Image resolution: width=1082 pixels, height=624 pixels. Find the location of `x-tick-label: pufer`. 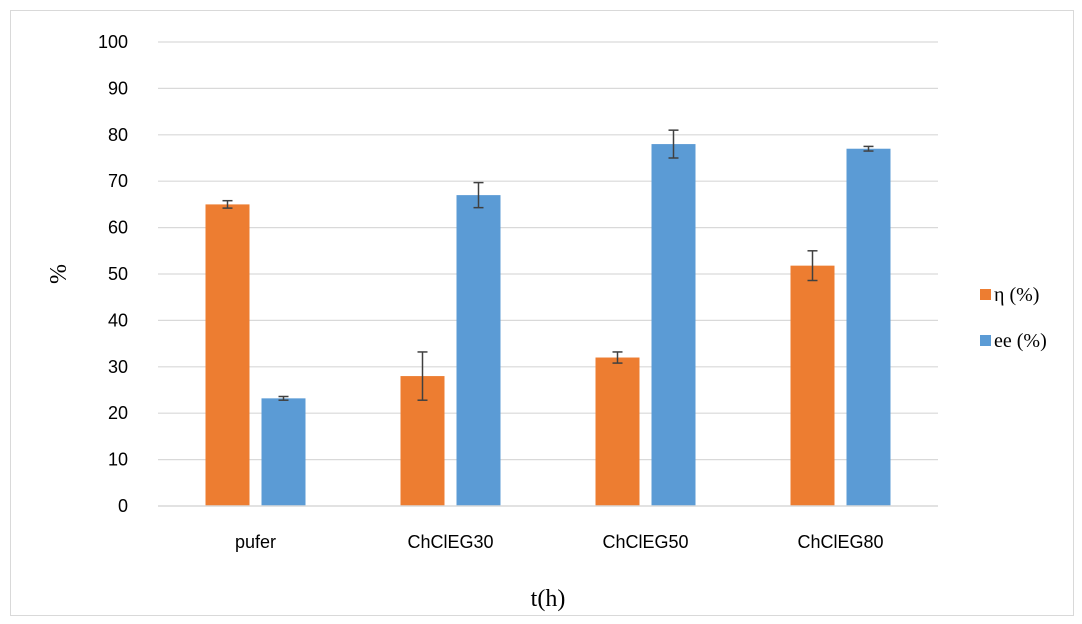

x-tick-label: pufer is located at coordinates (255, 542).